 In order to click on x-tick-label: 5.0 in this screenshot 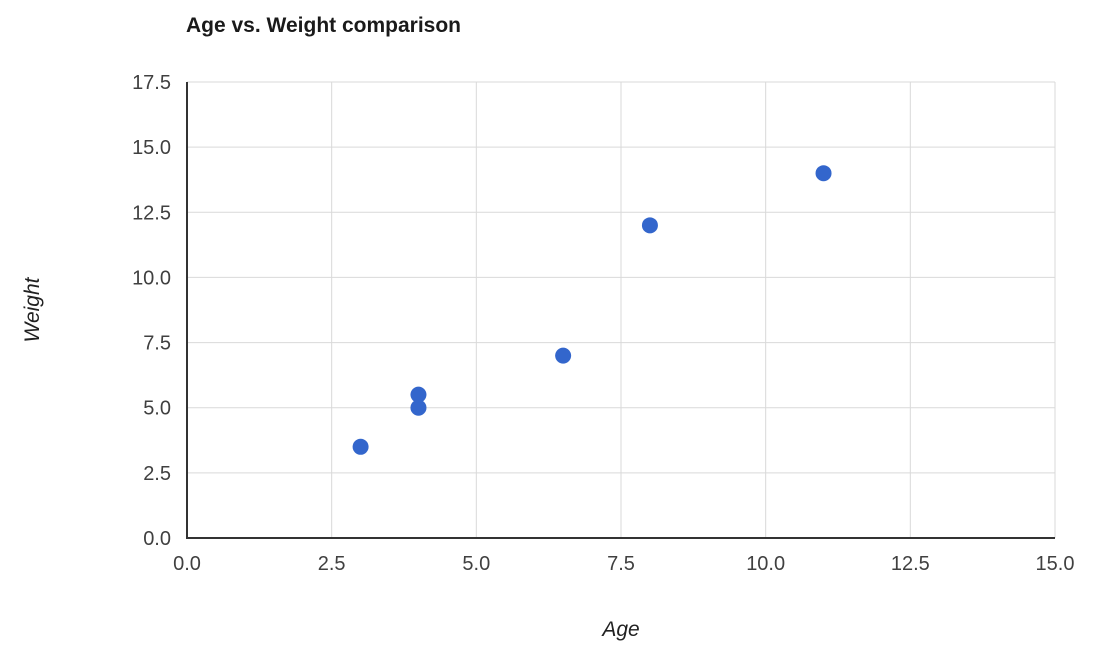, I will do `click(476, 564)`.